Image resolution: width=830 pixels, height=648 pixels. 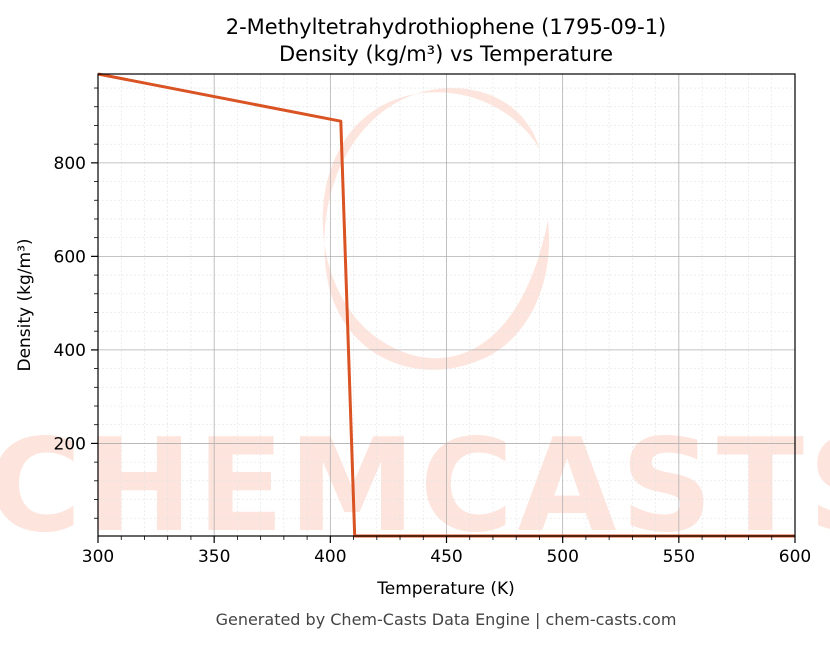 I want to click on x-tick-label: 450, so click(x=446, y=557).